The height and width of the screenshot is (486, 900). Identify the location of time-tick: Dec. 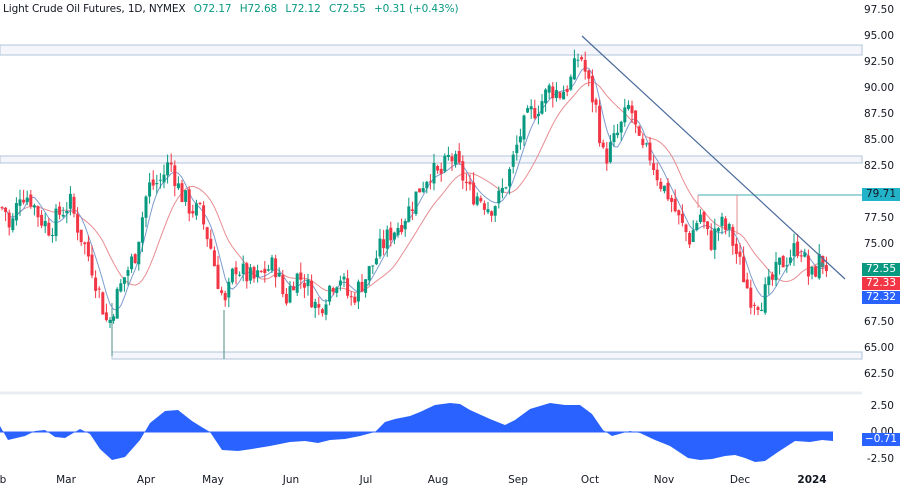
(740, 480).